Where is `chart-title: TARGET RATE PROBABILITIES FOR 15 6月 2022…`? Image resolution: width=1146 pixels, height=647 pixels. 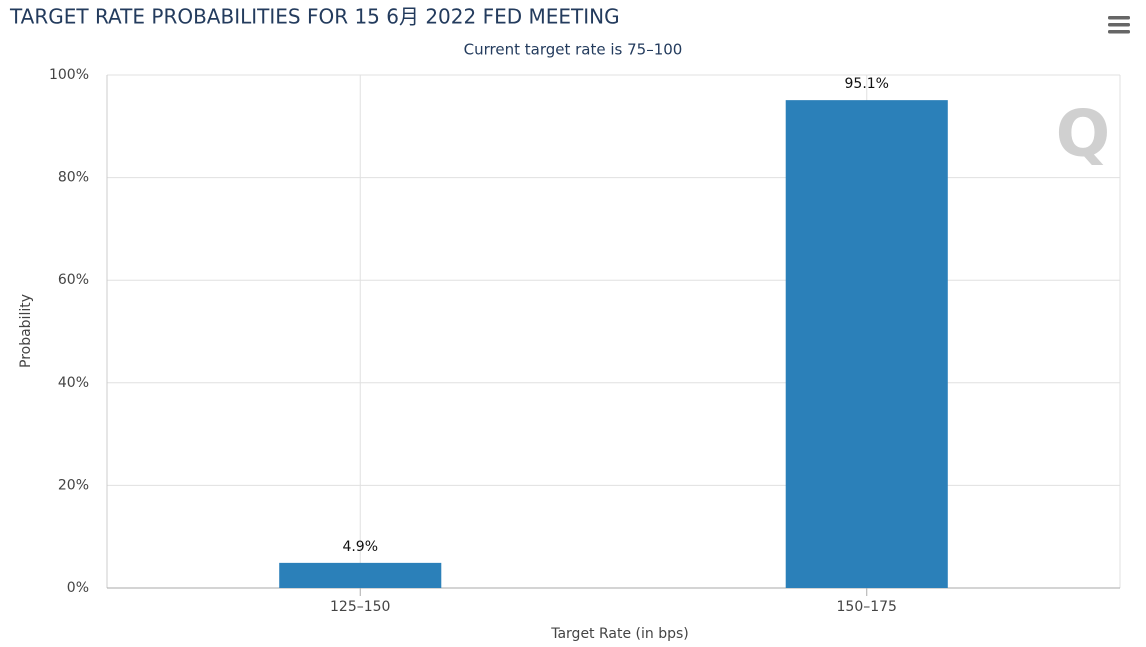 chart-title: TARGET RATE PROBABILITIES FOR 15 6月 2022… is located at coordinates (314, 17).